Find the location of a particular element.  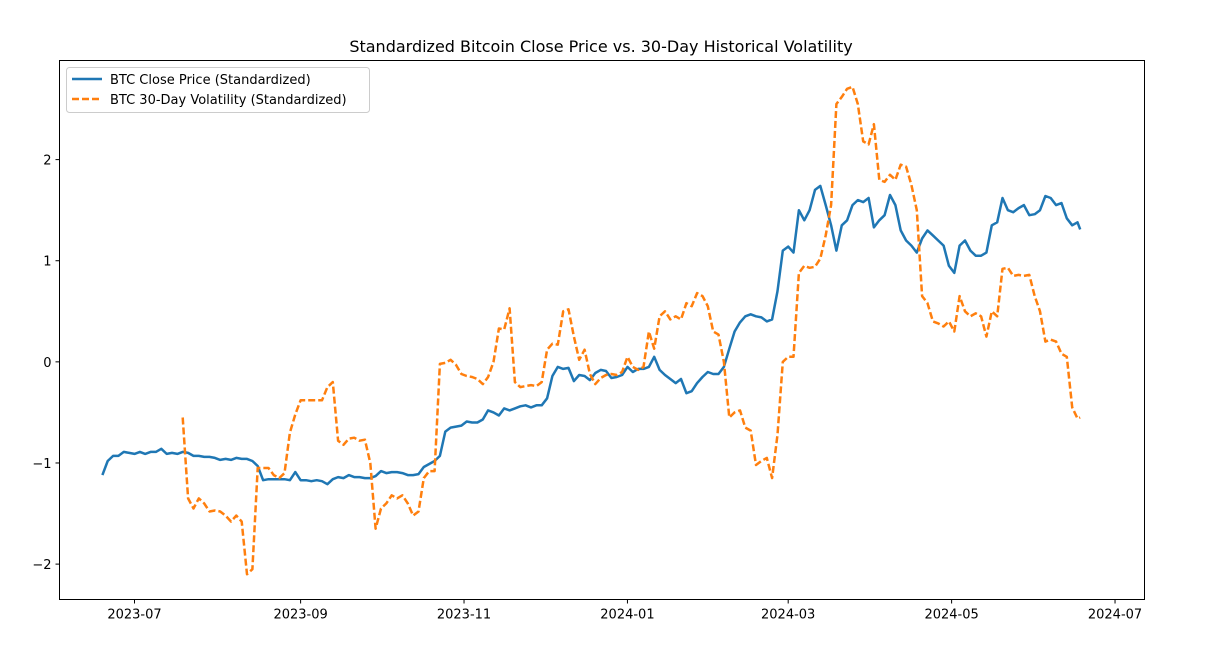

legend-label-volatility: BTC 30-Day Volatility (Standardized) is located at coordinates (228, 100).